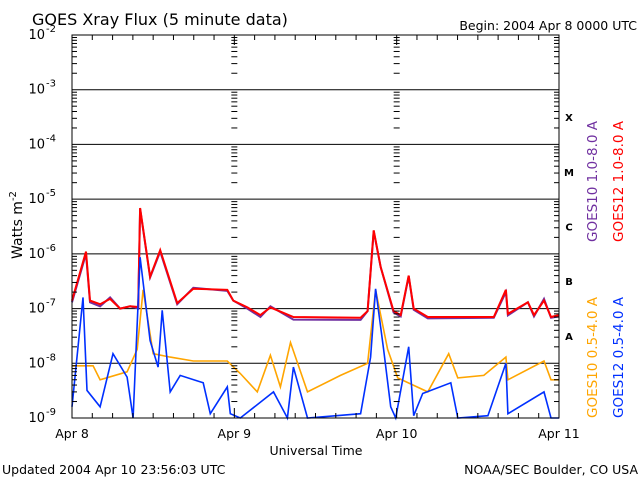  I want to click on y-tick-label: 10⁻⁷, so click(42, 307).